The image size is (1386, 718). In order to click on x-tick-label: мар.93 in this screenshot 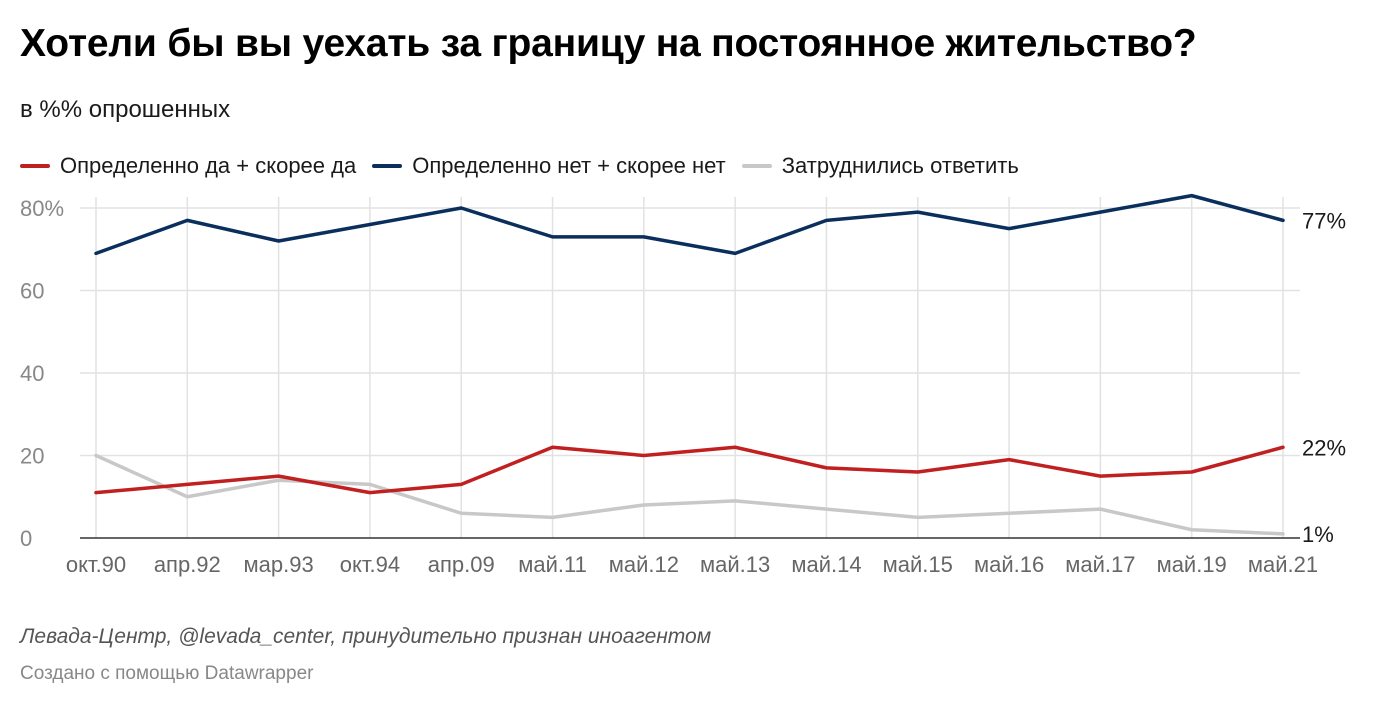, I will do `click(279, 564)`.